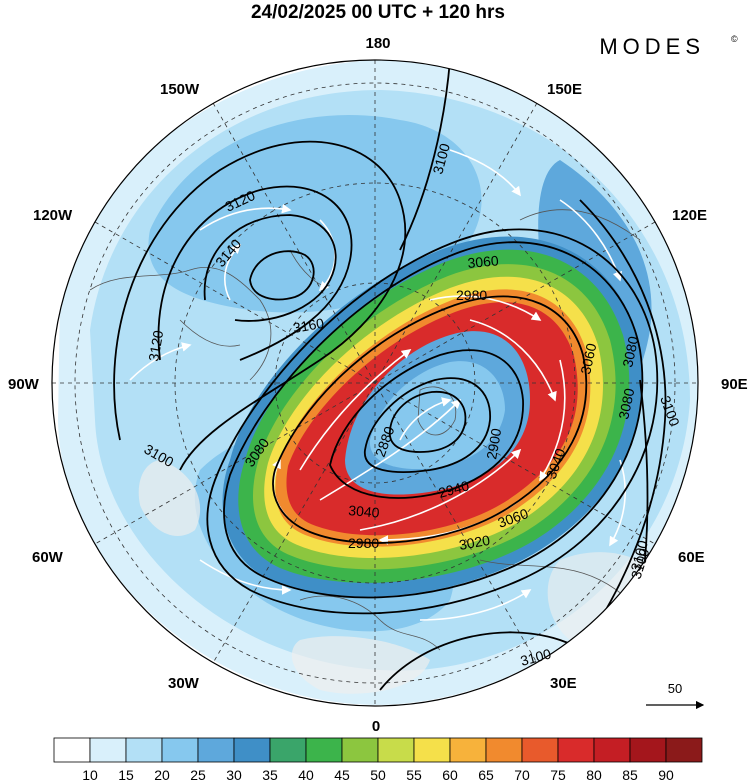  Describe the element at coordinates (652, 46) in the screenshot. I see `brand-logo: MODES` at that location.